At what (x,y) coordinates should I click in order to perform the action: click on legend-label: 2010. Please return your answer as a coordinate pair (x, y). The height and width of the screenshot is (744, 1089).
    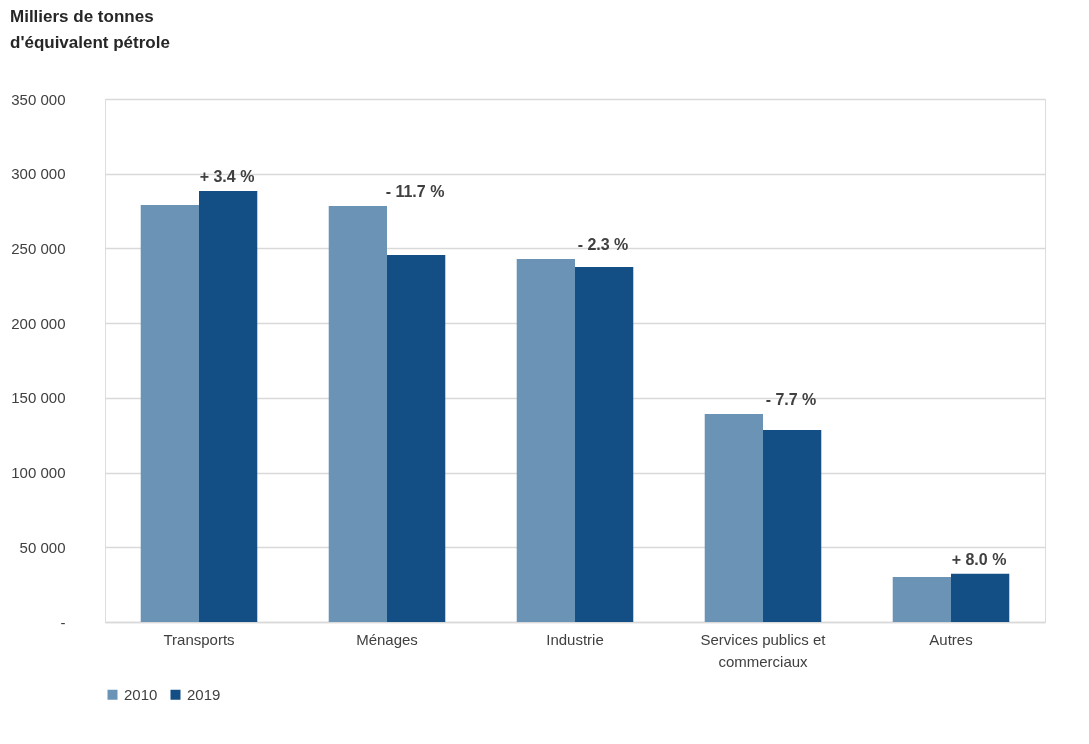
    Looking at the image, I should click on (141, 694).